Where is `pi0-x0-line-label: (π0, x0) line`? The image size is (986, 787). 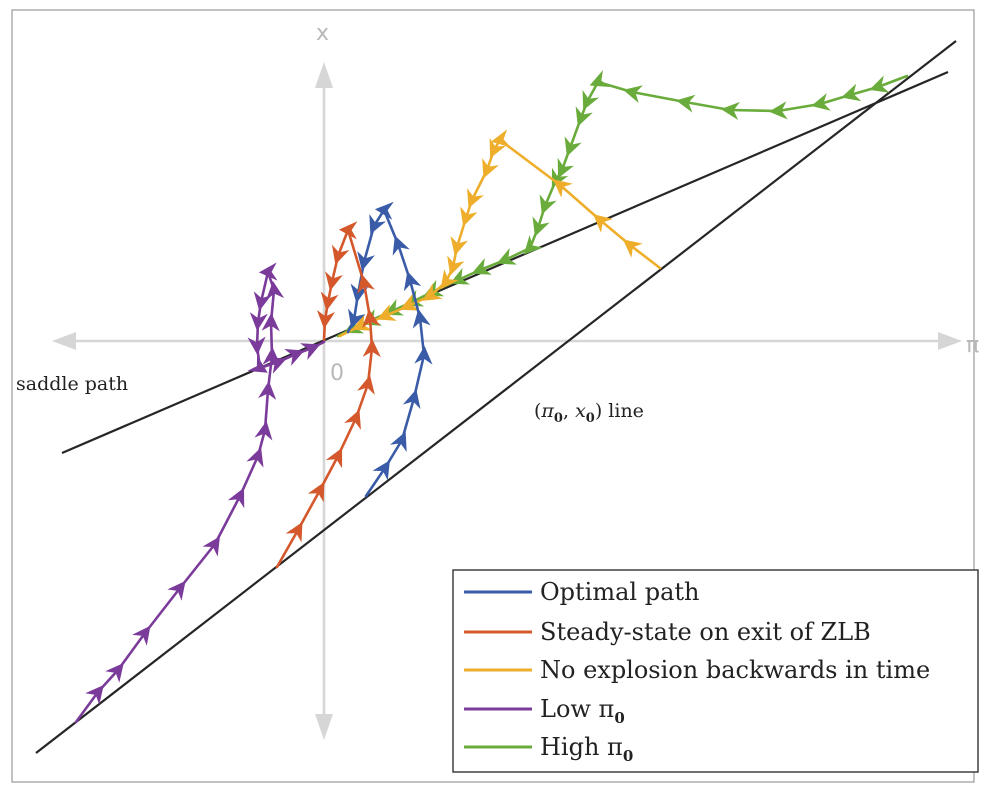 pi0-x0-line-label: (π0, x0) line is located at coordinates (589, 413).